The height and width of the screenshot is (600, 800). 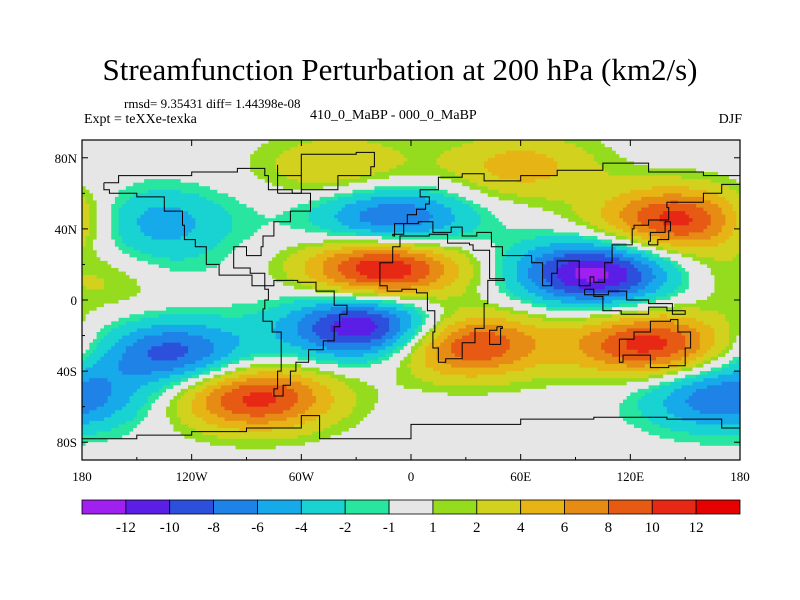 What do you see at coordinates (302, 476) in the screenshot?
I see `x-tick-label: 60W` at bounding box center [302, 476].